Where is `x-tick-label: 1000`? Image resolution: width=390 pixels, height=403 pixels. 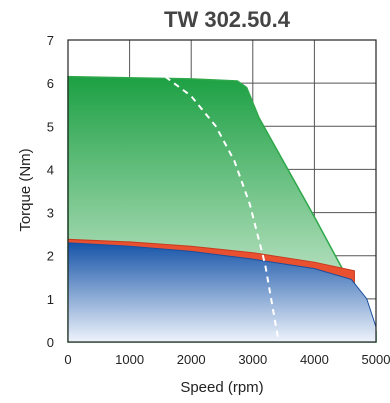
x-tick-label: 1000 is located at coordinates (129, 359).